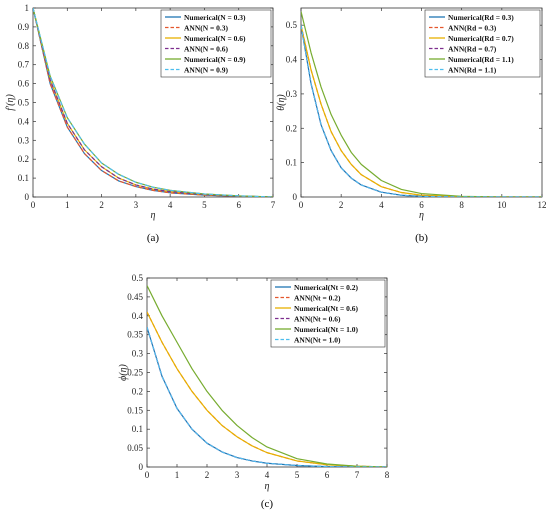 The image size is (550, 518). Describe the element at coordinates (472, 27) in the screenshot. I see `legend-entry: ANN(Rd = 0.3)` at that location.